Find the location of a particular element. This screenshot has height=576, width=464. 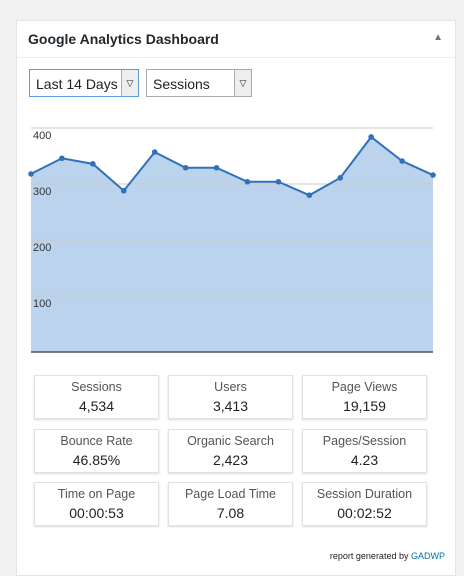

stat-card: Session Duration 00:02:52 is located at coordinates (364, 504).